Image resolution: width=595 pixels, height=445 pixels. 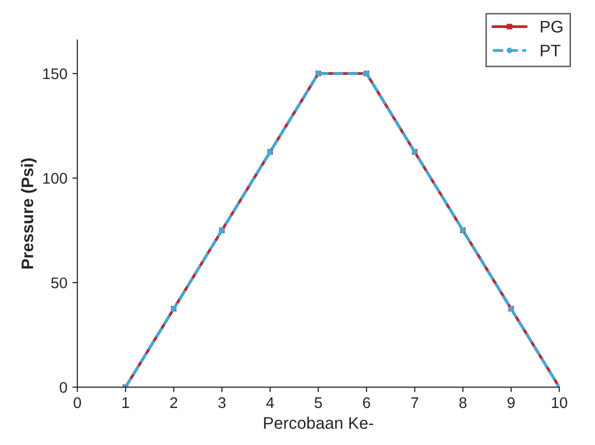 What do you see at coordinates (59, 282) in the screenshot?
I see `y-tick-label: 50` at bounding box center [59, 282].